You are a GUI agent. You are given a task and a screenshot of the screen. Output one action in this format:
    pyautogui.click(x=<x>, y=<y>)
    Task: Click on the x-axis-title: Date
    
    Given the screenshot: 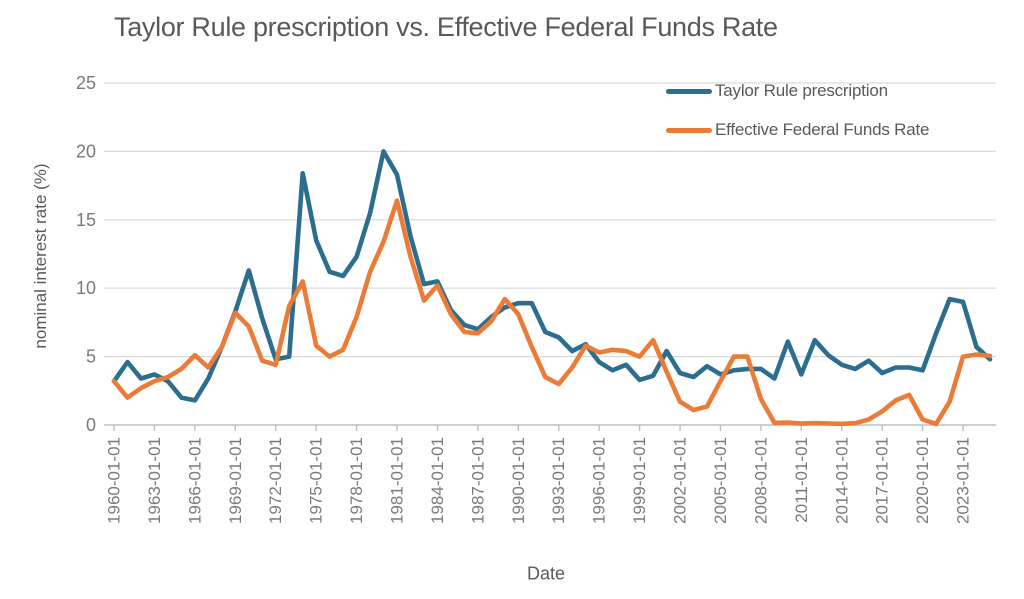 What is the action you would take?
    pyautogui.click(x=546, y=573)
    